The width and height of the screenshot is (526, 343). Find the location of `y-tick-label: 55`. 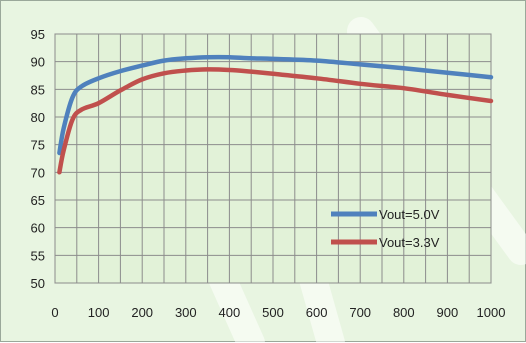

y-tick-label: 55 is located at coordinates (38, 255).